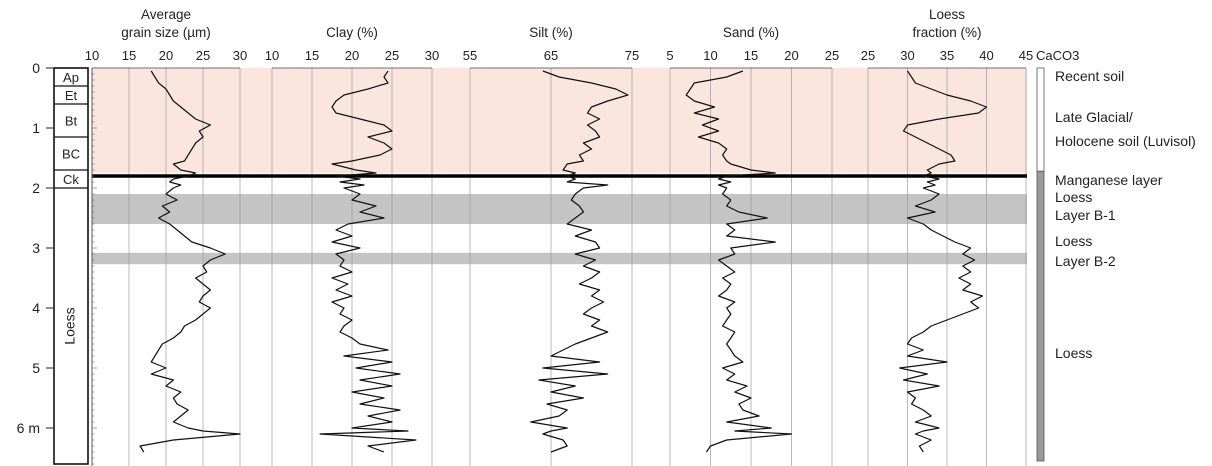 This screenshot has width=1212, height=466. Describe the element at coordinates (36, 68) in the screenshot. I see `depth-tick-label: 0` at that location.